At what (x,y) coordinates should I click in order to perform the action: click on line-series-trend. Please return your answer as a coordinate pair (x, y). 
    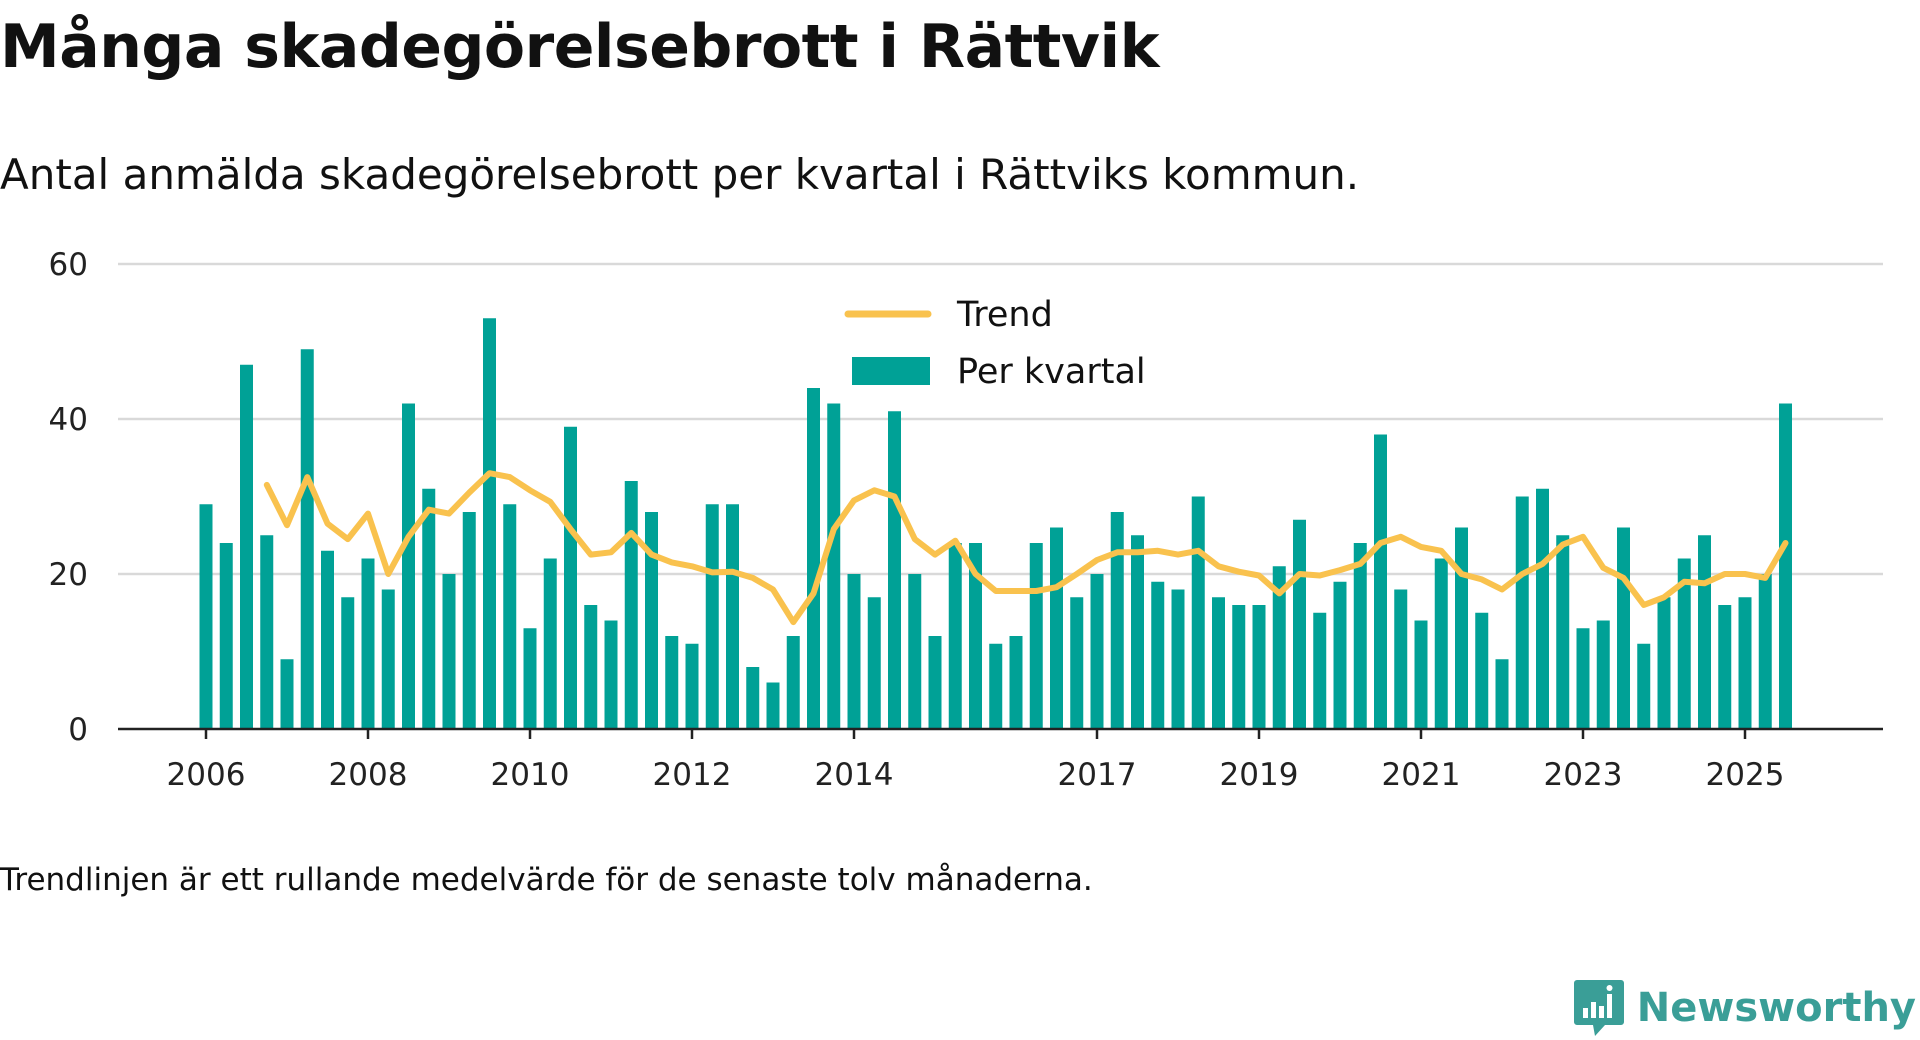
    Looking at the image, I should click on (1026, 548).